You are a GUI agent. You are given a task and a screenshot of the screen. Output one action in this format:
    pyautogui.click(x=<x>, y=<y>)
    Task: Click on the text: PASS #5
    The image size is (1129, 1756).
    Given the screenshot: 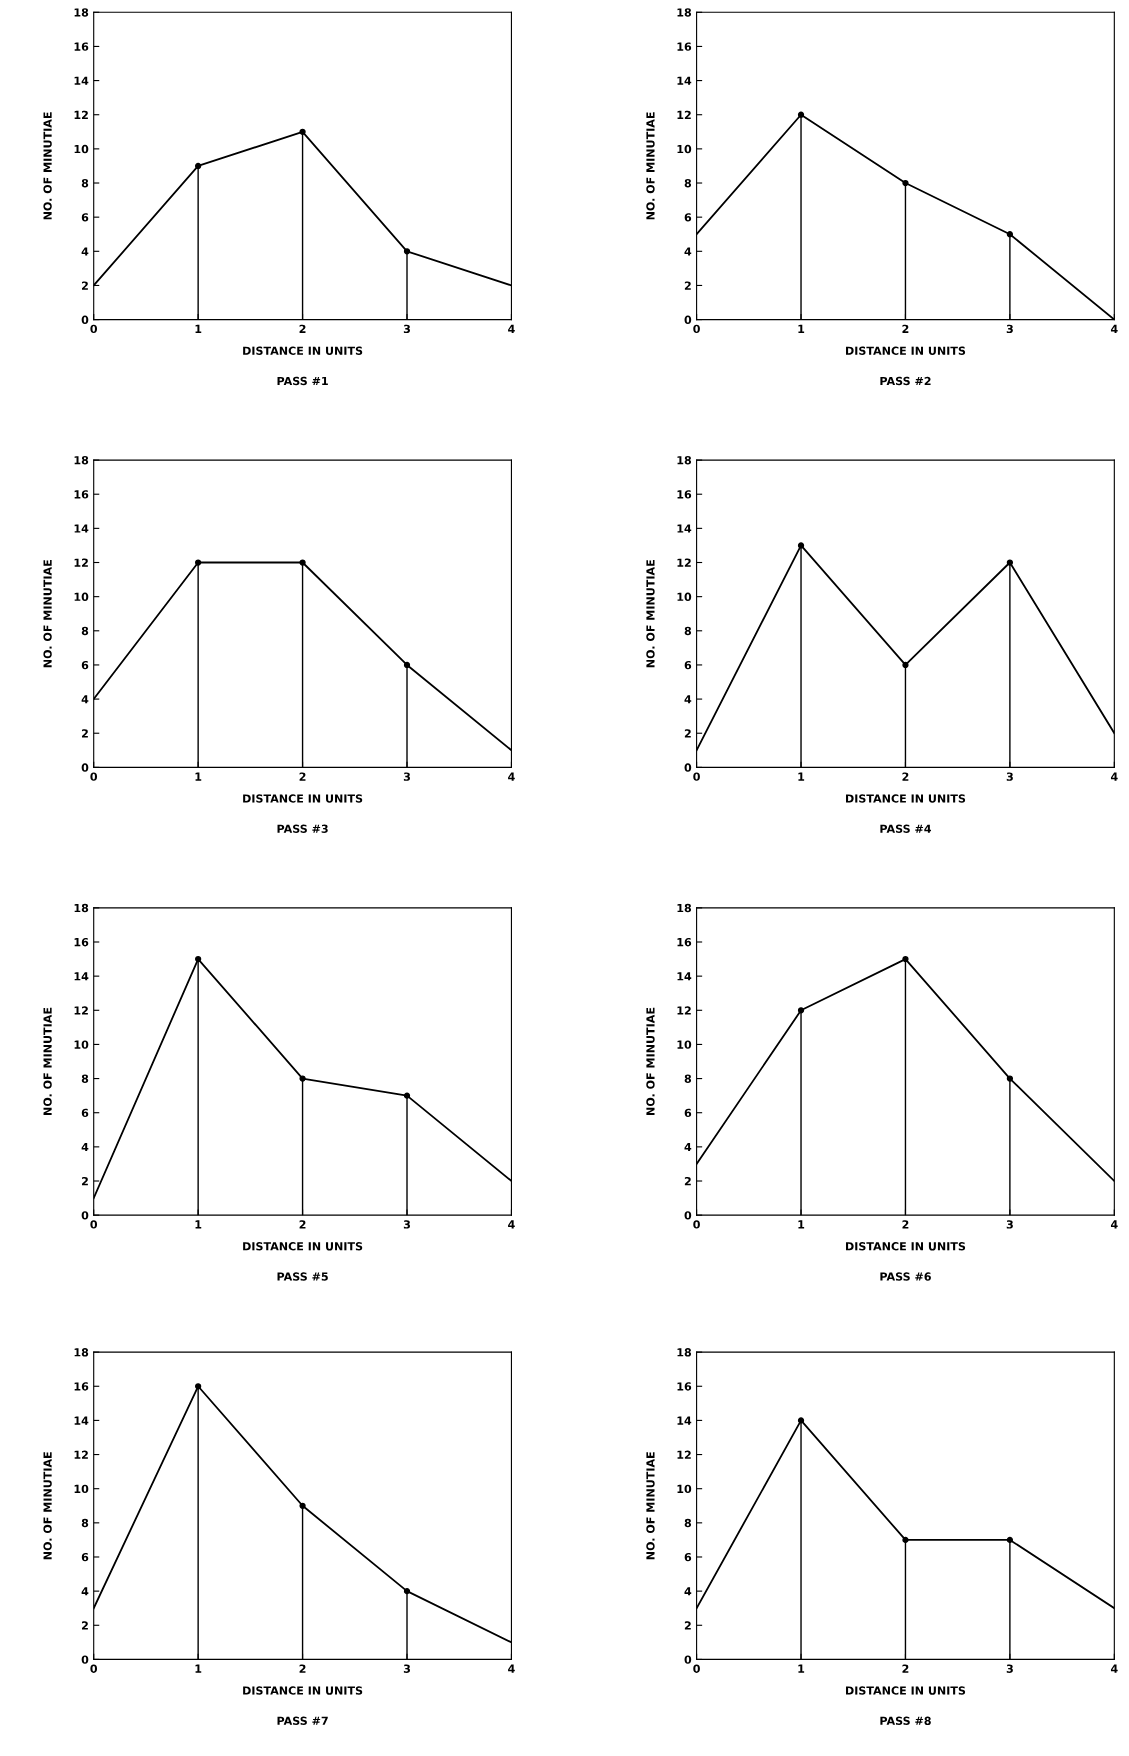 What is the action you would take?
    pyautogui.click(x=302, y=1276)
    